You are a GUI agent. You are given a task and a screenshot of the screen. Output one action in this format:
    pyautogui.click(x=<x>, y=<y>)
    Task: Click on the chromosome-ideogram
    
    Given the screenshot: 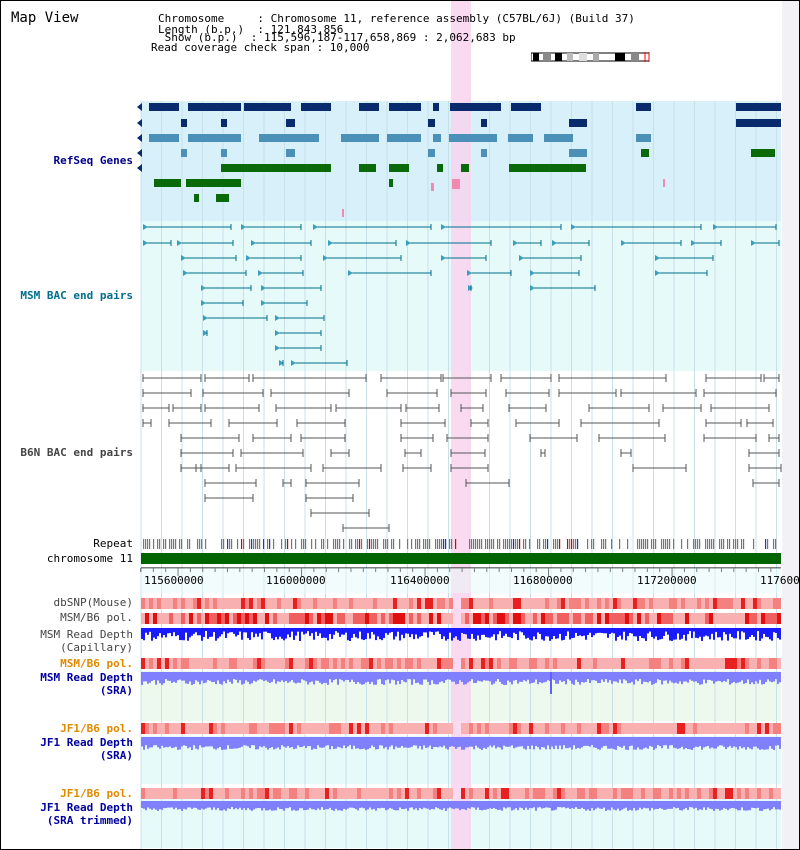 What is the action you would take?
    pyautogui.click(x=591, y=57)
    